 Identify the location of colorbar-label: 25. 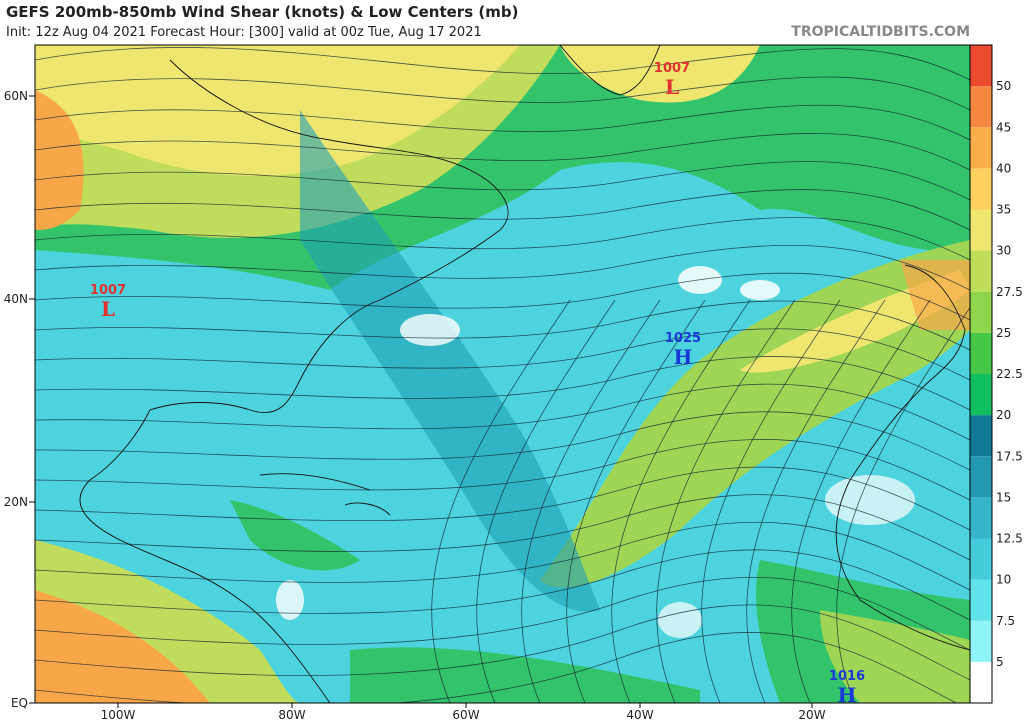
(1003, 333).